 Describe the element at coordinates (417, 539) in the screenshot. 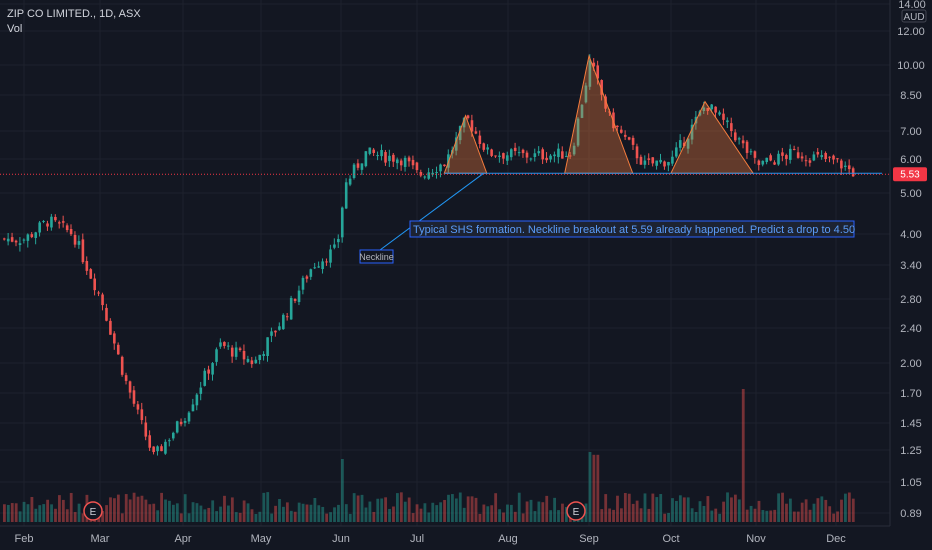

I see `month-label: Jul` at that location.